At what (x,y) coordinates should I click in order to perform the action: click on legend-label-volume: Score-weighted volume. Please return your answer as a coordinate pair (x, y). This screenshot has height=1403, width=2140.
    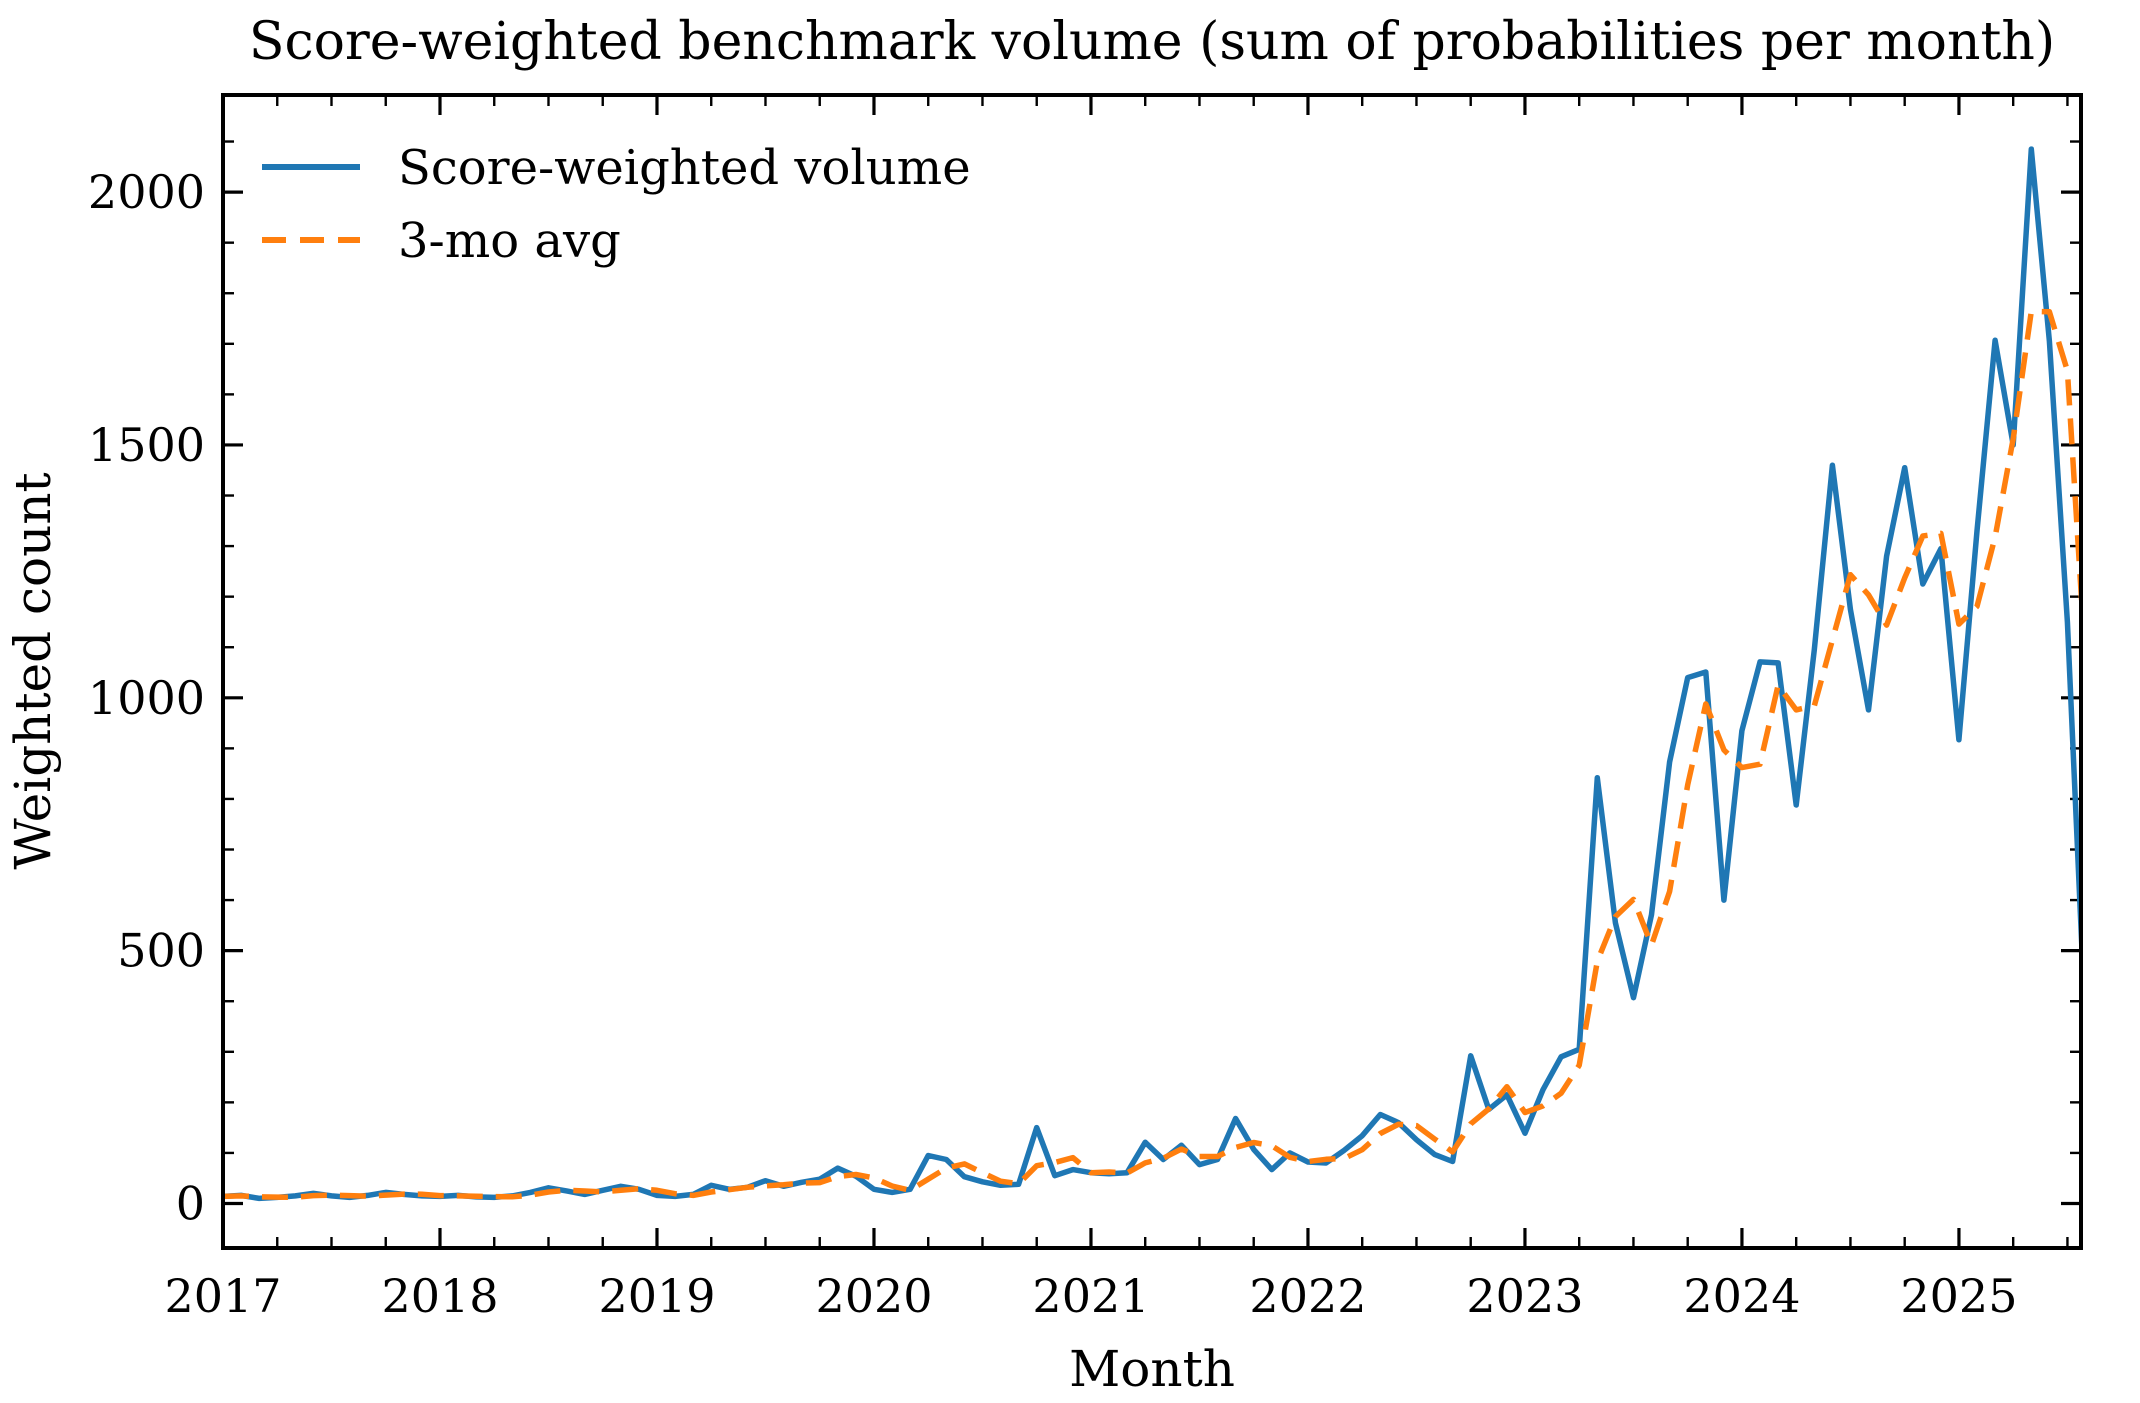
    Looking at the image, I should click on (684, 168).